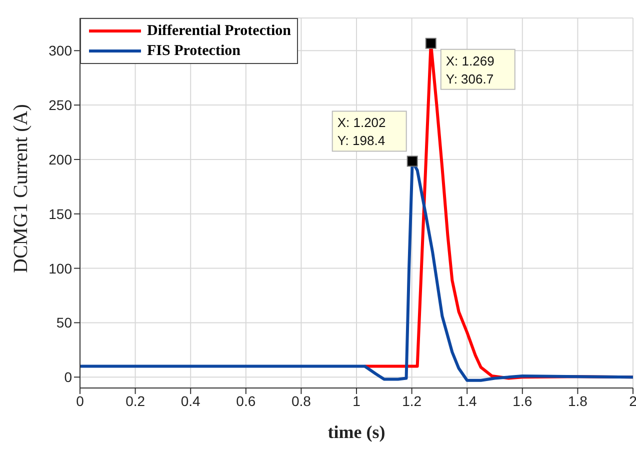 This screenshot has height=449, width=636. I want to click on y-tick-label: 200, so click(60, 159).